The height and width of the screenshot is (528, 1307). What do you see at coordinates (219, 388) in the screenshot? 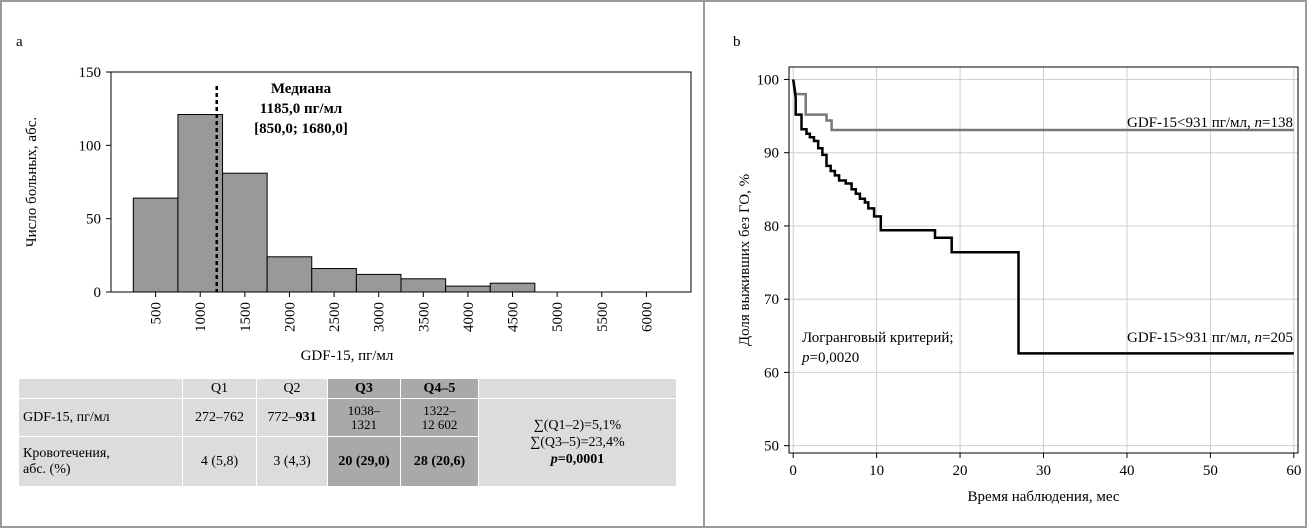
I see `header-q1: Q1` at bounding box center [219, 388].